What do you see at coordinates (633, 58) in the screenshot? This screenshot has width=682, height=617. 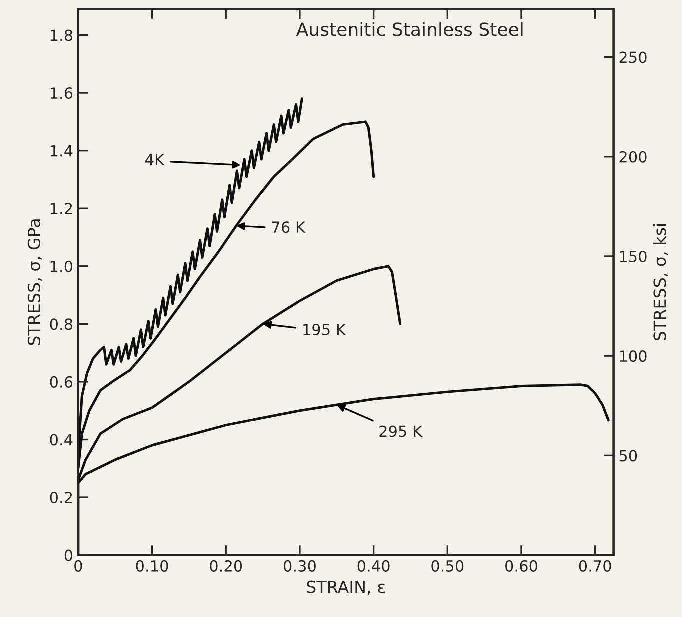 I see `y2-tick-label: 250` at bounding box center [633, 58].